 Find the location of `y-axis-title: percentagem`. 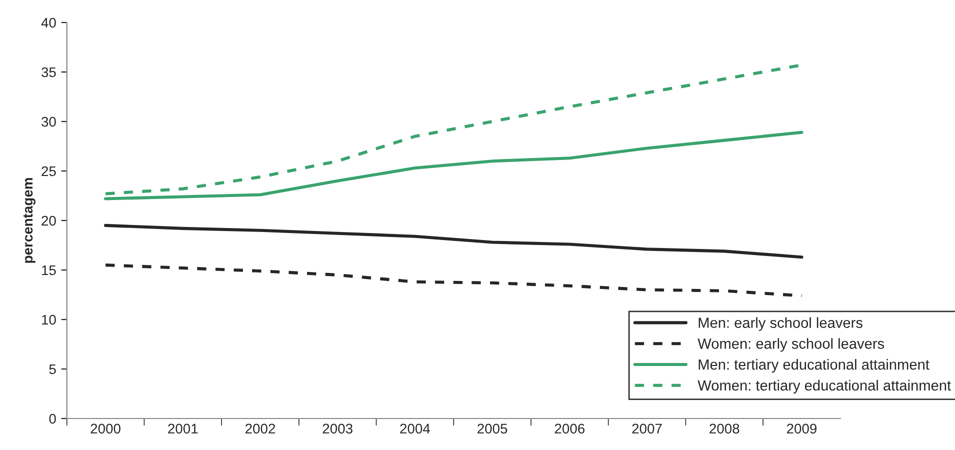

y-axis-title: percentagem is located at coordinates (29, 220).